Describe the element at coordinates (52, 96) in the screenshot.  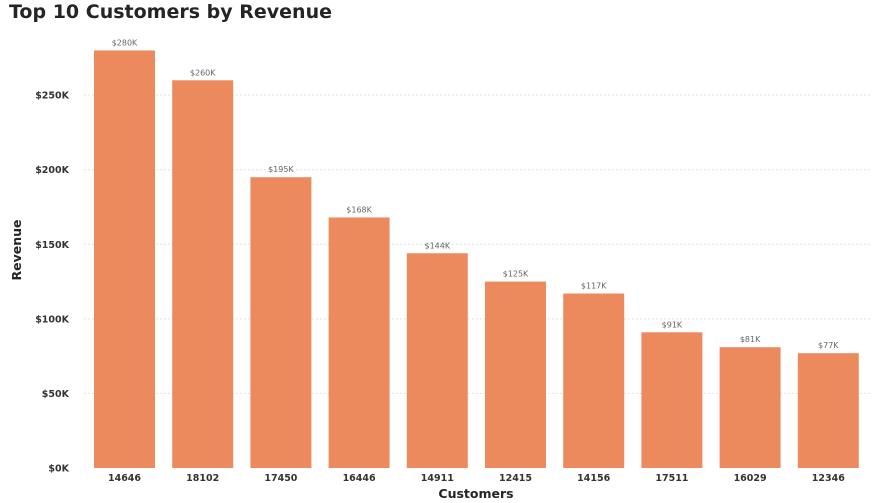
I see `y-tick-label: $250K` at that location.